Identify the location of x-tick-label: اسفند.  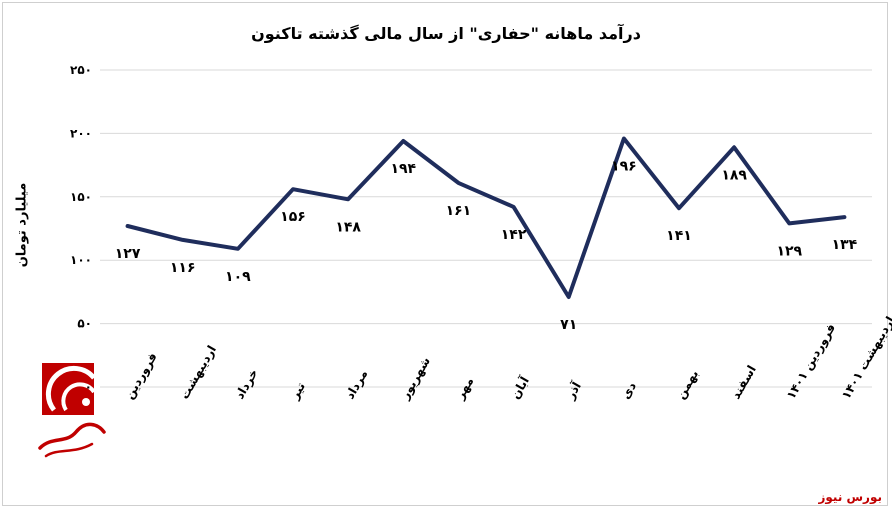
(744, 382).